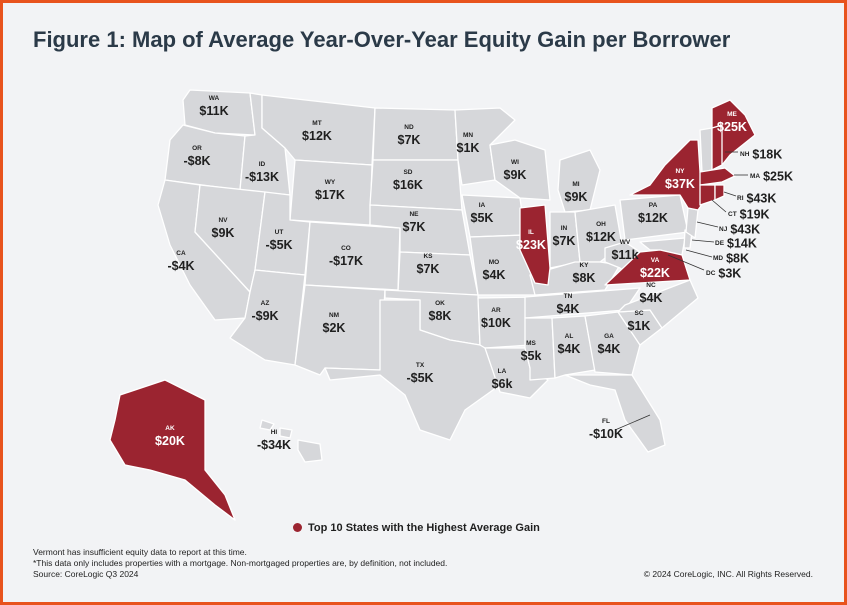 The width and height of the screenshot is (847, 605). I want to click on label-TN: TN $4K, so click(568, 304).